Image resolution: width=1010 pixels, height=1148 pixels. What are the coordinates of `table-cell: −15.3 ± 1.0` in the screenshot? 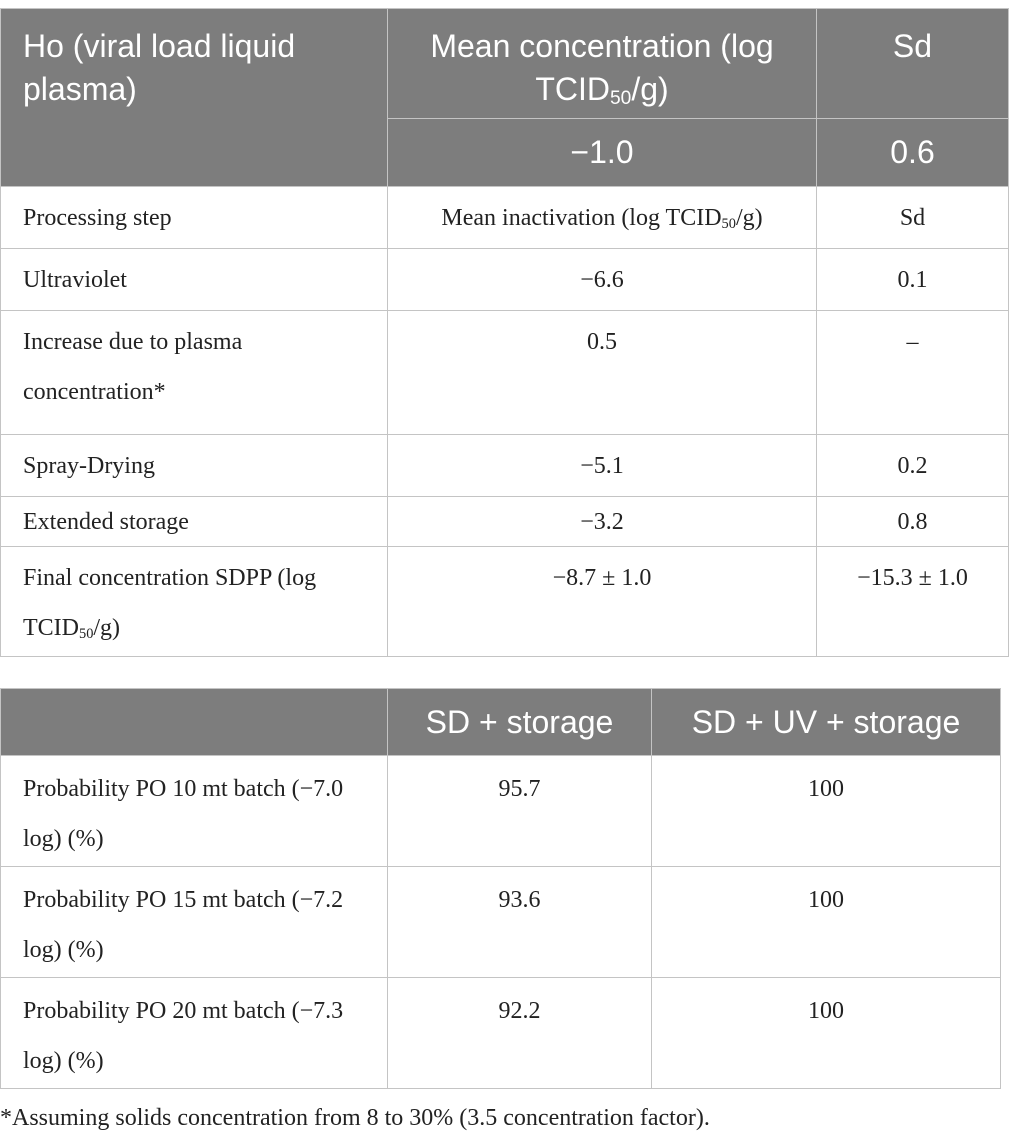 It's located at (912, 601).